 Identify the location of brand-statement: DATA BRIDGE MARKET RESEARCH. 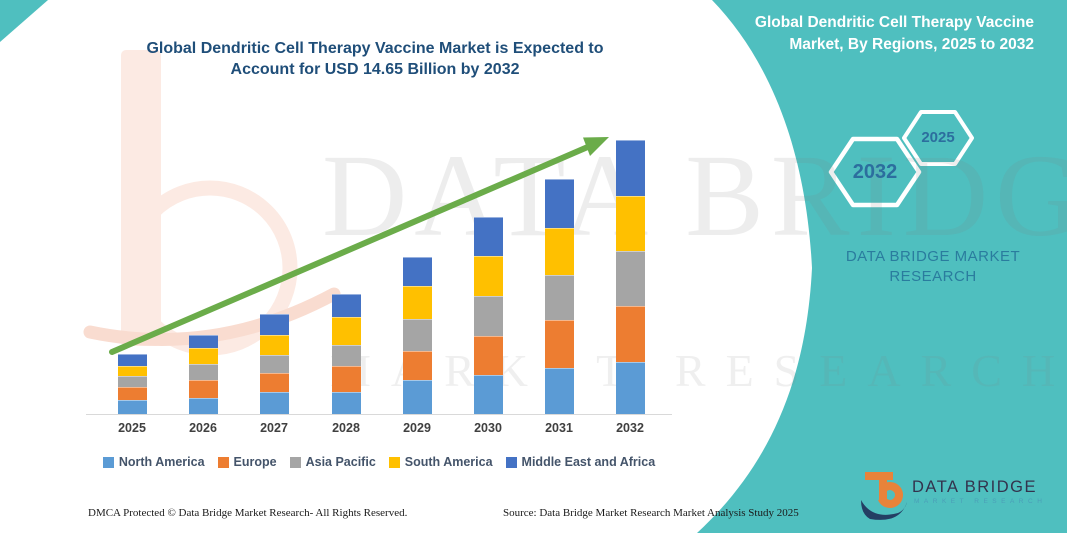
(933, 266).